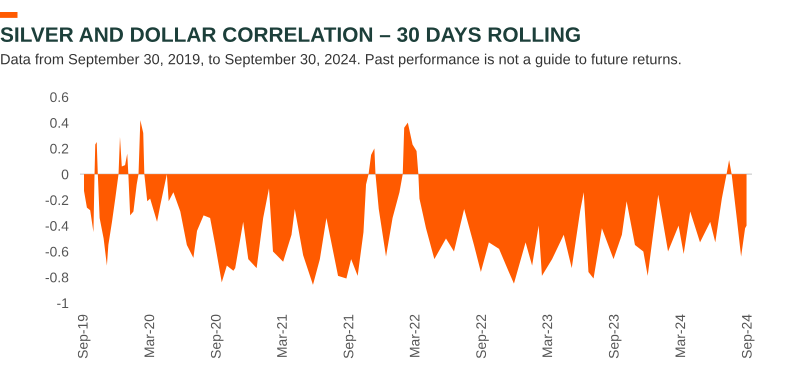 This screenshot has width=800, height=383. I want to click on y-tick-label: 0.2, so click(59, 149).